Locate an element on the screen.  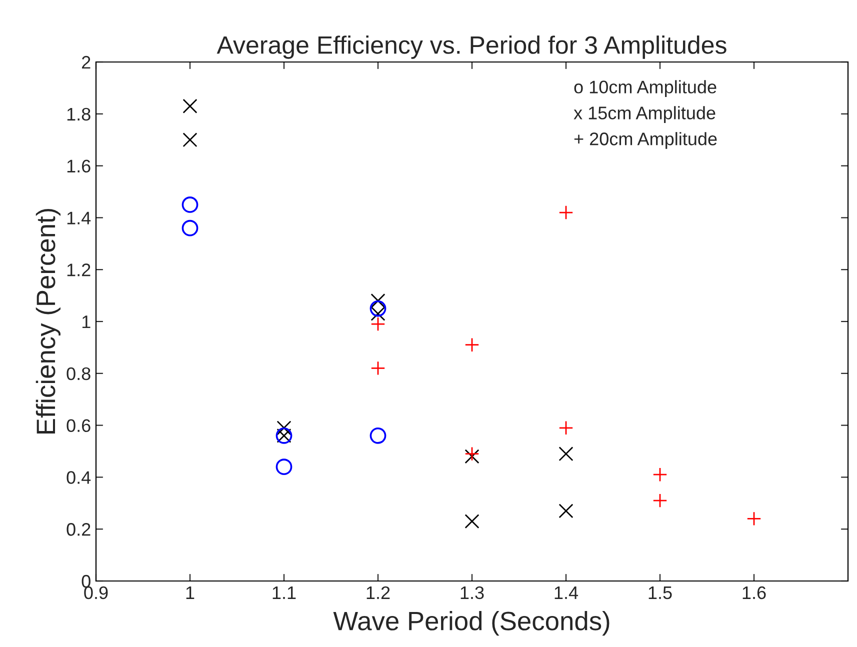
y-tick-label: 0.8 is located at coordinates (78, 373).